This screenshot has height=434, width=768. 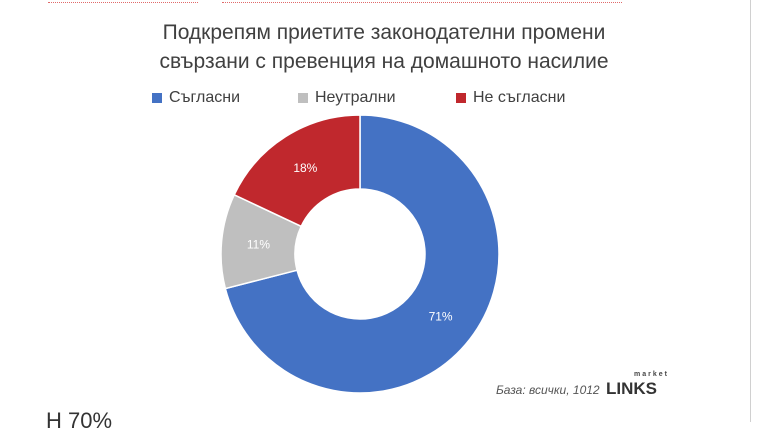 I want to click on legend-label: Не съгласни, so click(x=519, y=97).